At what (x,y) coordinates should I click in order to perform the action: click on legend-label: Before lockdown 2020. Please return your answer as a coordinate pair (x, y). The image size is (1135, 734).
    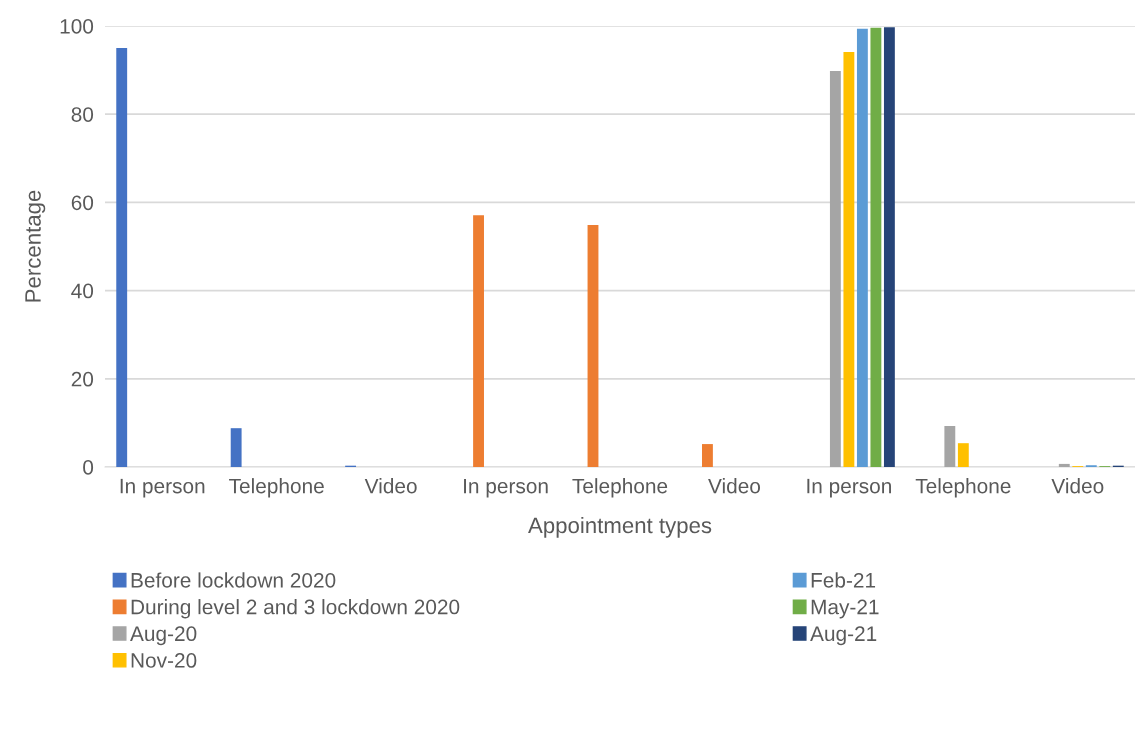
    Looking at the image, I should click on (233, 580).